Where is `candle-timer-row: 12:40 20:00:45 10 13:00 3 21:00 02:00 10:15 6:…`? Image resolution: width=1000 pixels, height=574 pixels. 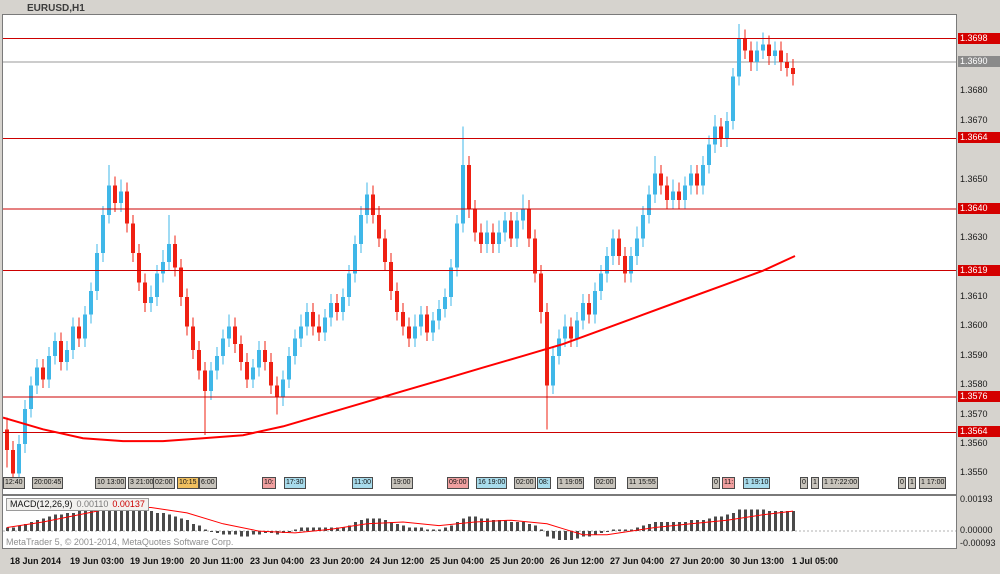
candle-timer-row: 12:40 20:00:45 10 13:00 3 21:00 02:00 10:15 6:… is located at coordinates (500, 483).